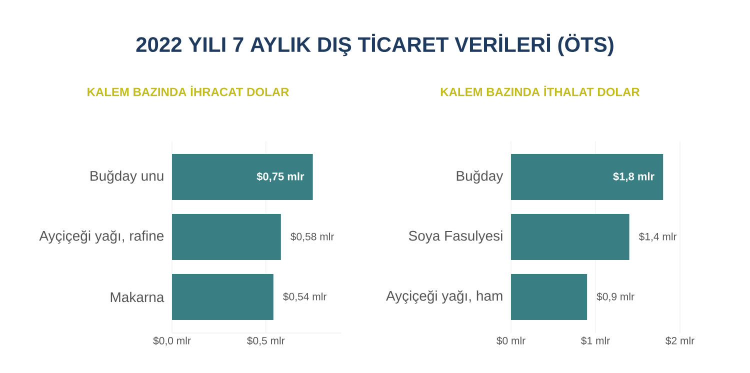 This screenshot has width=750, height=373. Describe the element at coordinates (480, 177) in the screenshot. I see `y-tick-label: Buğday` at that location.